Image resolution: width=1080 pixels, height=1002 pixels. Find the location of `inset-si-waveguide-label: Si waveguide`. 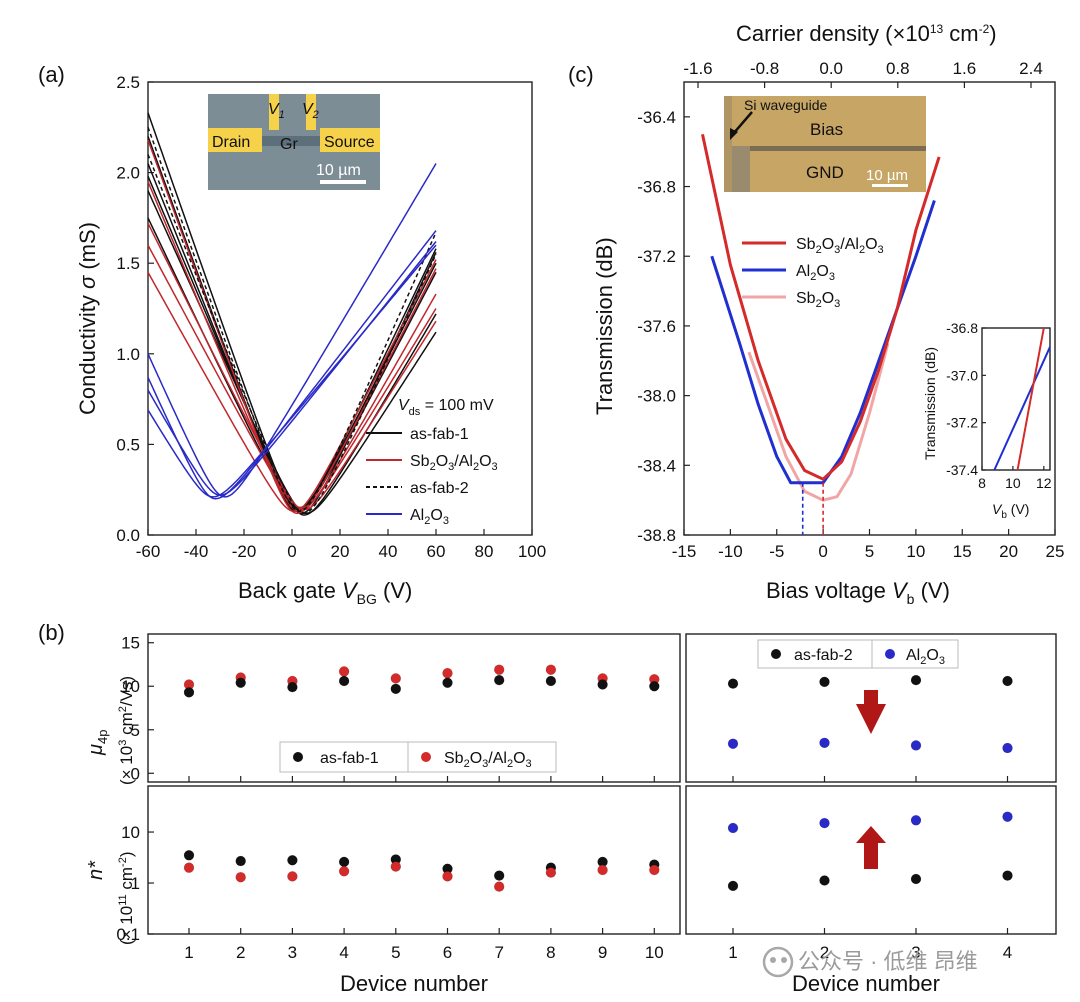

inset-si-waveguide-label: Si waveguide is located at coordinates (785, 105).